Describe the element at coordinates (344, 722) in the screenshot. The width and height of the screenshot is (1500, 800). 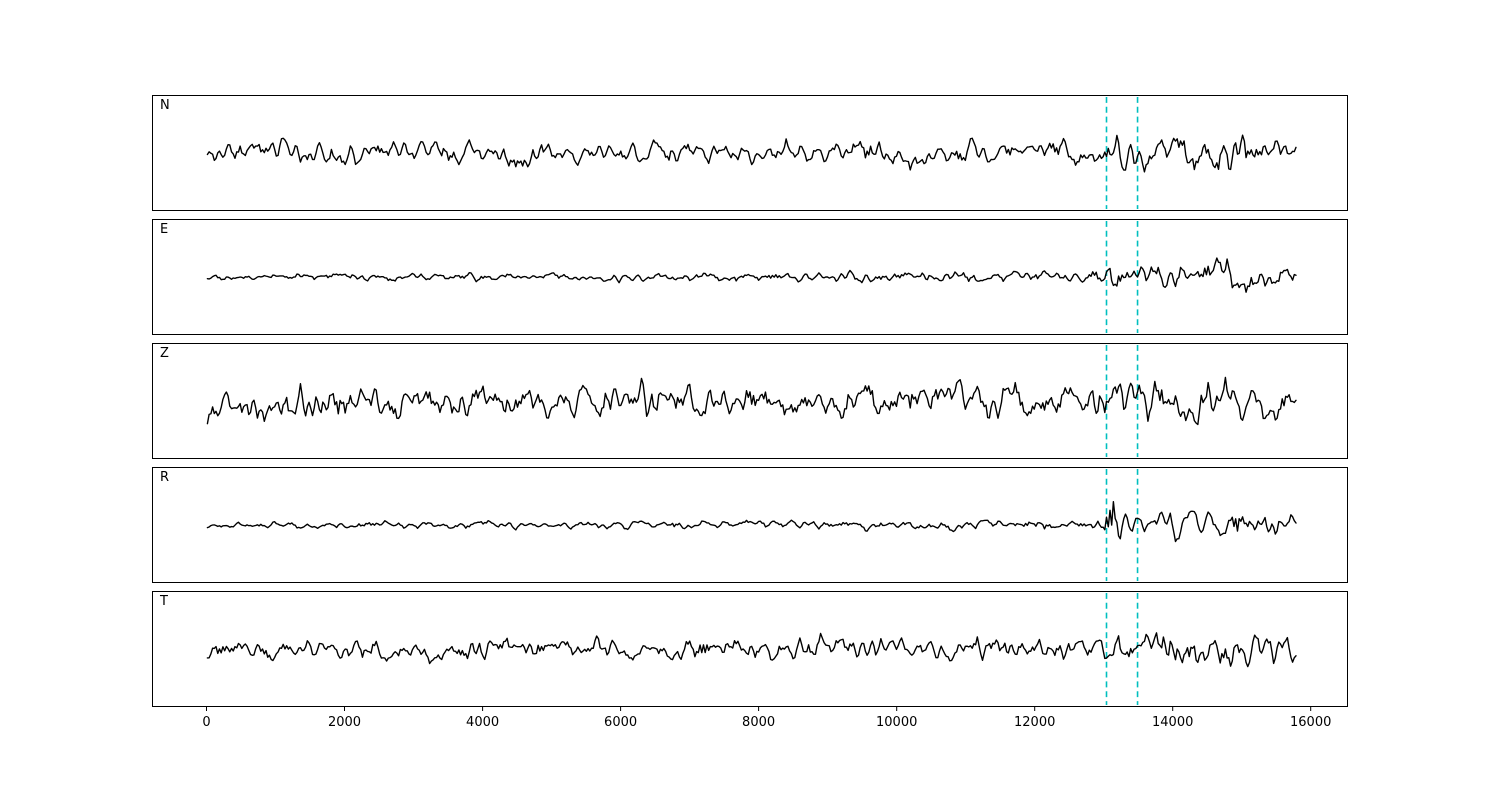
I see `x-tick-label: 2000` at that location.